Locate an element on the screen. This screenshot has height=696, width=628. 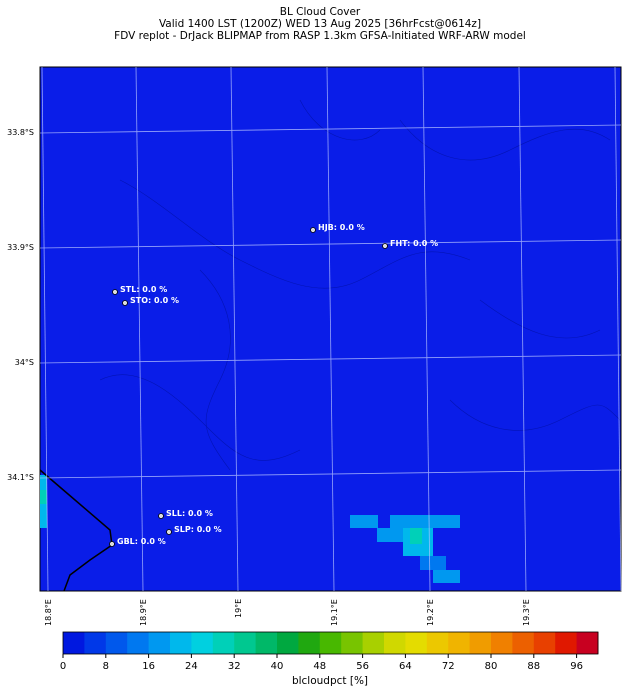
station-label: SLP: 0.0 % is located at coordinates (198, 529).